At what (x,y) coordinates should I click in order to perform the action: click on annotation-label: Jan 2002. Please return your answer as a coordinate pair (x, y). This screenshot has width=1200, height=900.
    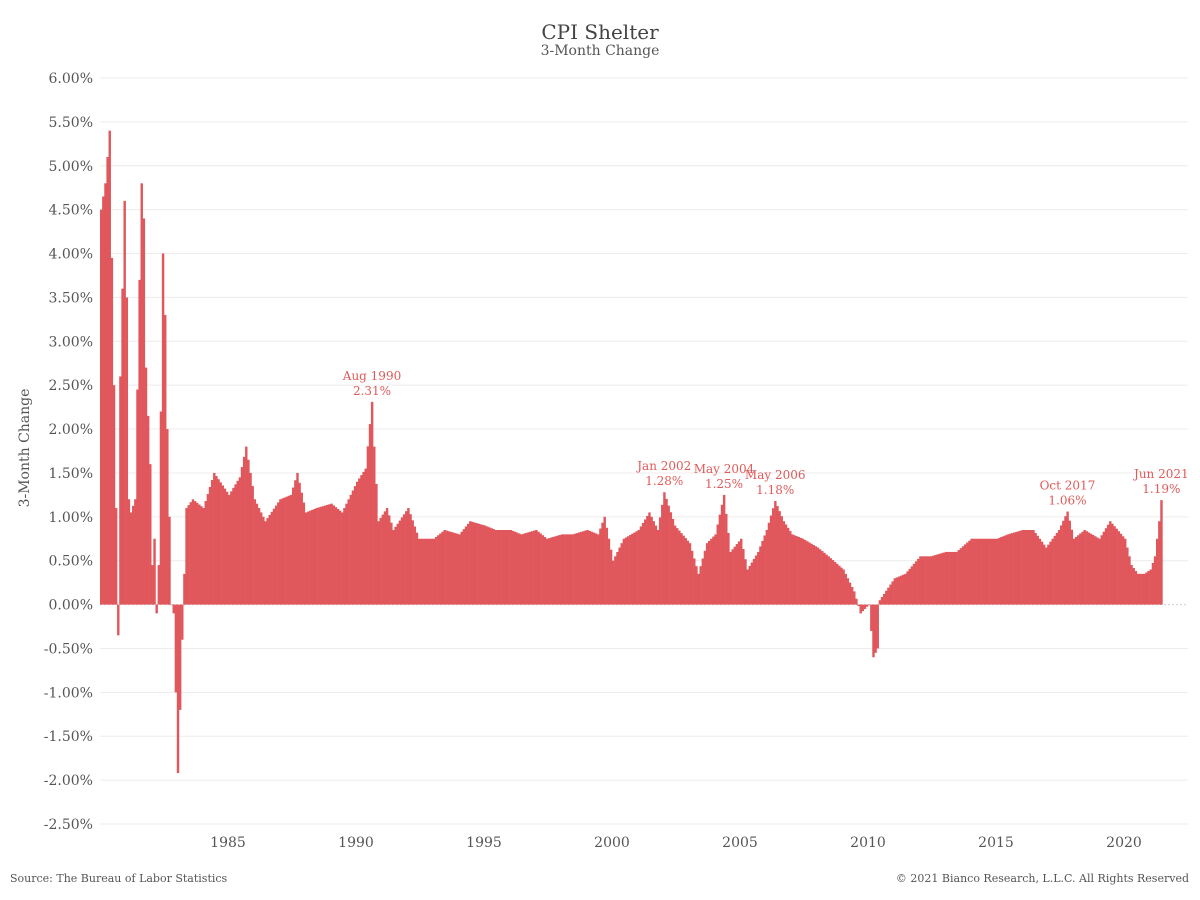
    Looking at the image, I should click on (663, 466).